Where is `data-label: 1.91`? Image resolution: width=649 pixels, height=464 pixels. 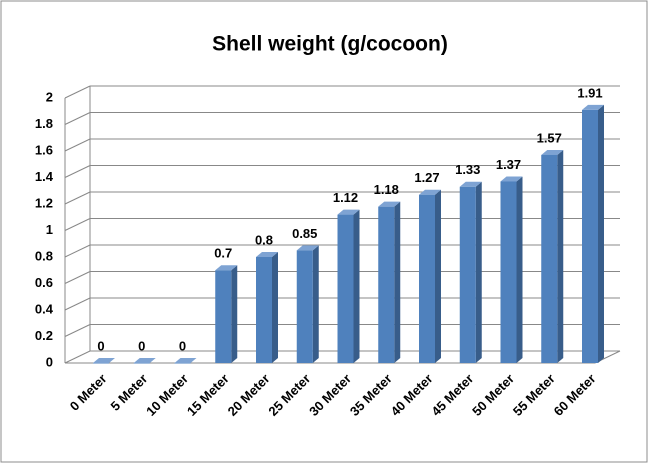 data-label: 1.91 is located at coordinates (589, 92).